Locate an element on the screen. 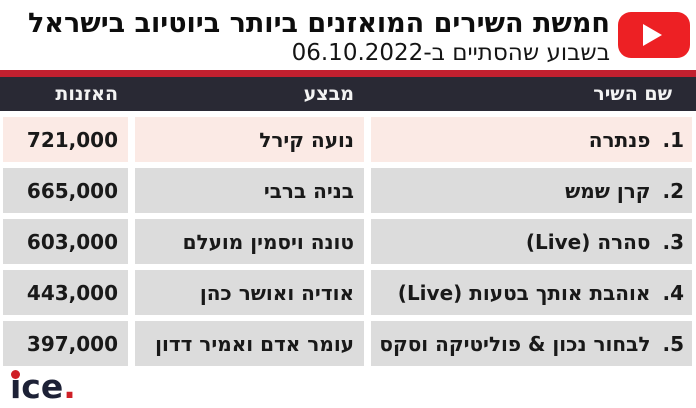 The image size is (696, 408). performer-name: נועה קירל is located at coordinates (306, 139).